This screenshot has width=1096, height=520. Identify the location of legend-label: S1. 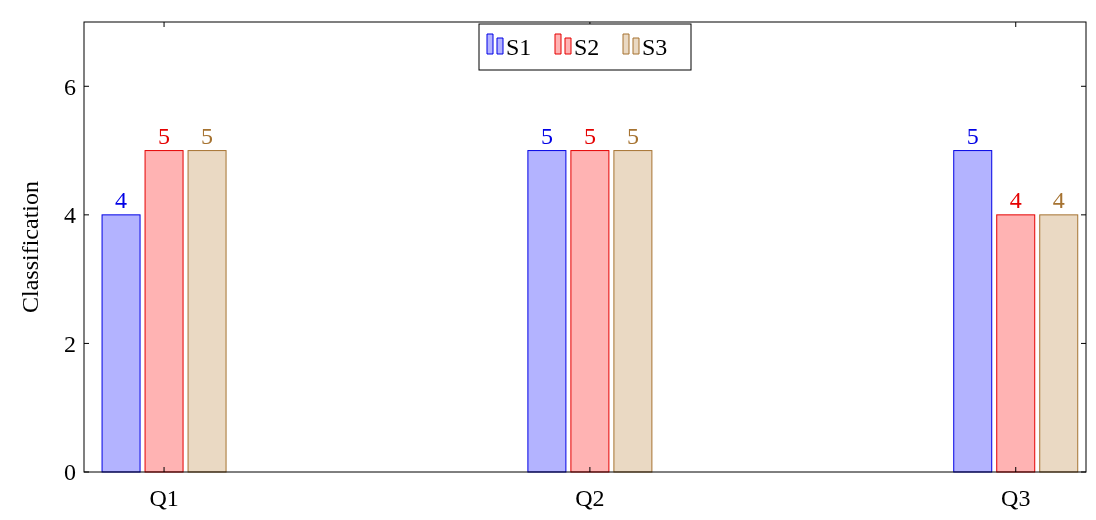
(519, 47).